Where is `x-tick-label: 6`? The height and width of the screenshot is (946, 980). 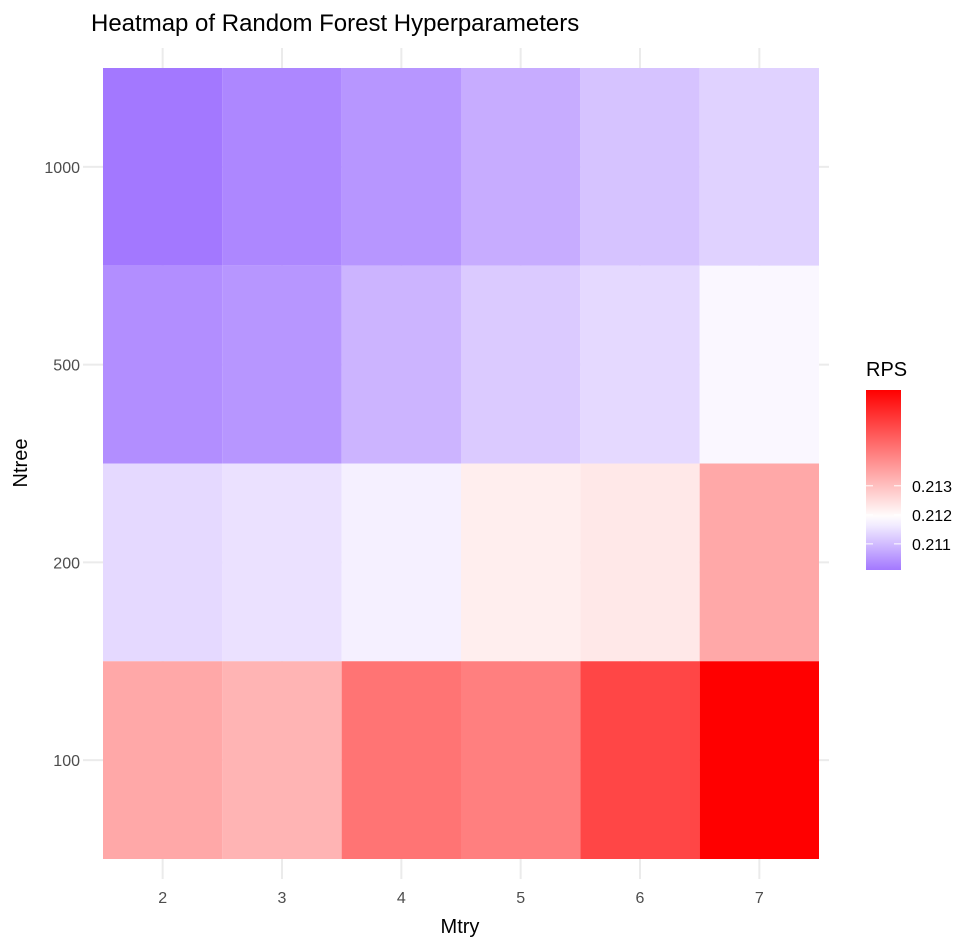 x-tick-label: 6 is located at coordinates (640, 898).